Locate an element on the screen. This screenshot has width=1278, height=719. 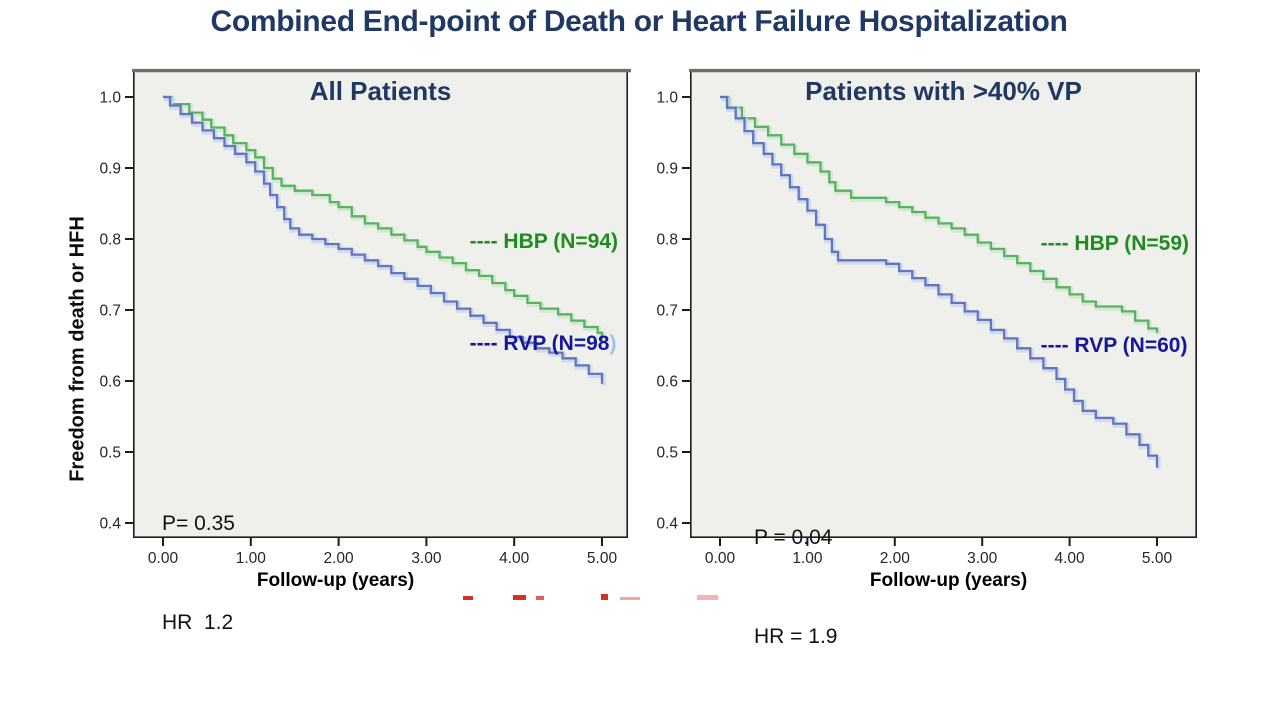
legend-over-40pct-vp: ---- HBP (N=59) ---- RVP (N=60) is located at coordinates (1115, 295).